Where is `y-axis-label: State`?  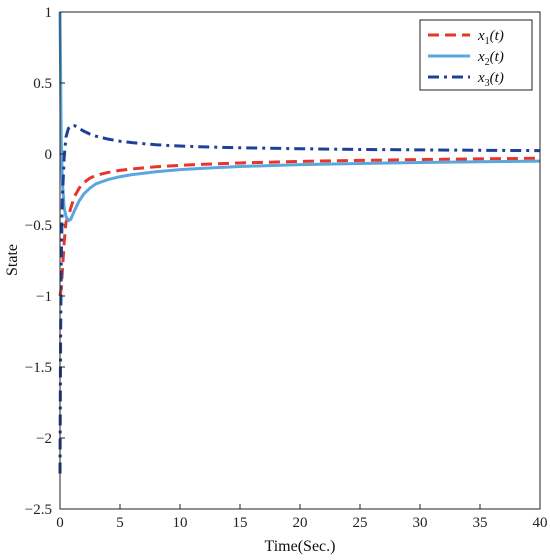 y-axis-label: State is located at coordinates (12, 260).